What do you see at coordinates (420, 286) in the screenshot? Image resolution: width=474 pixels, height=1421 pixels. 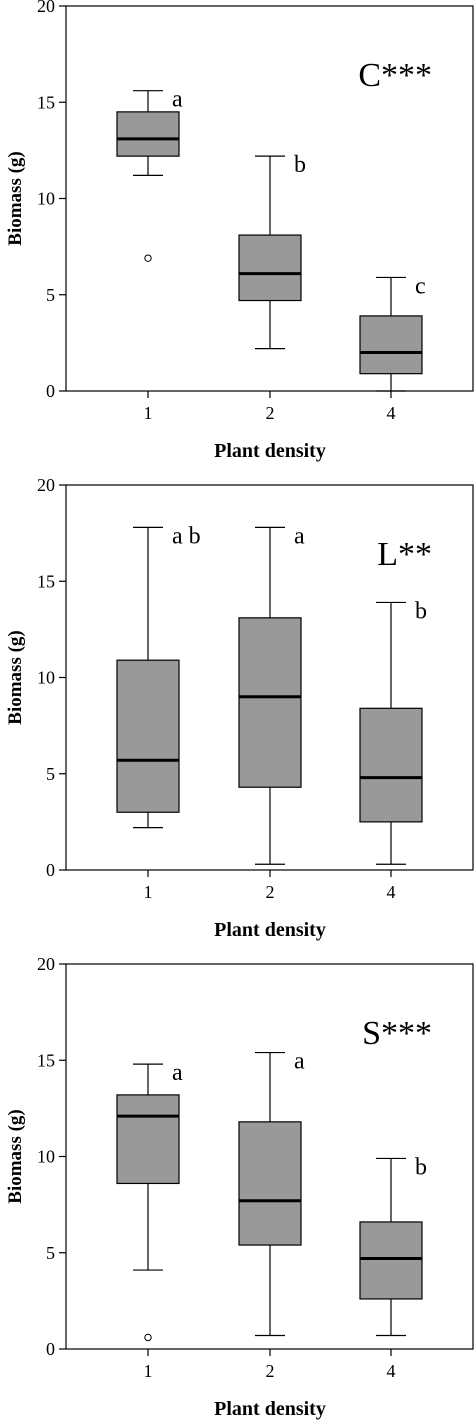 I see `significance-letter: c` at bounding box center [420, 286].